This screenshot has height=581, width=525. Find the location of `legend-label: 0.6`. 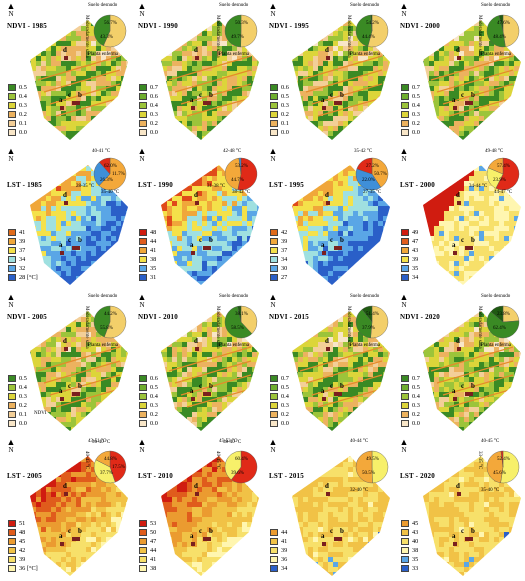

legend-label: 0.6 is located at coordinates (285, 87).